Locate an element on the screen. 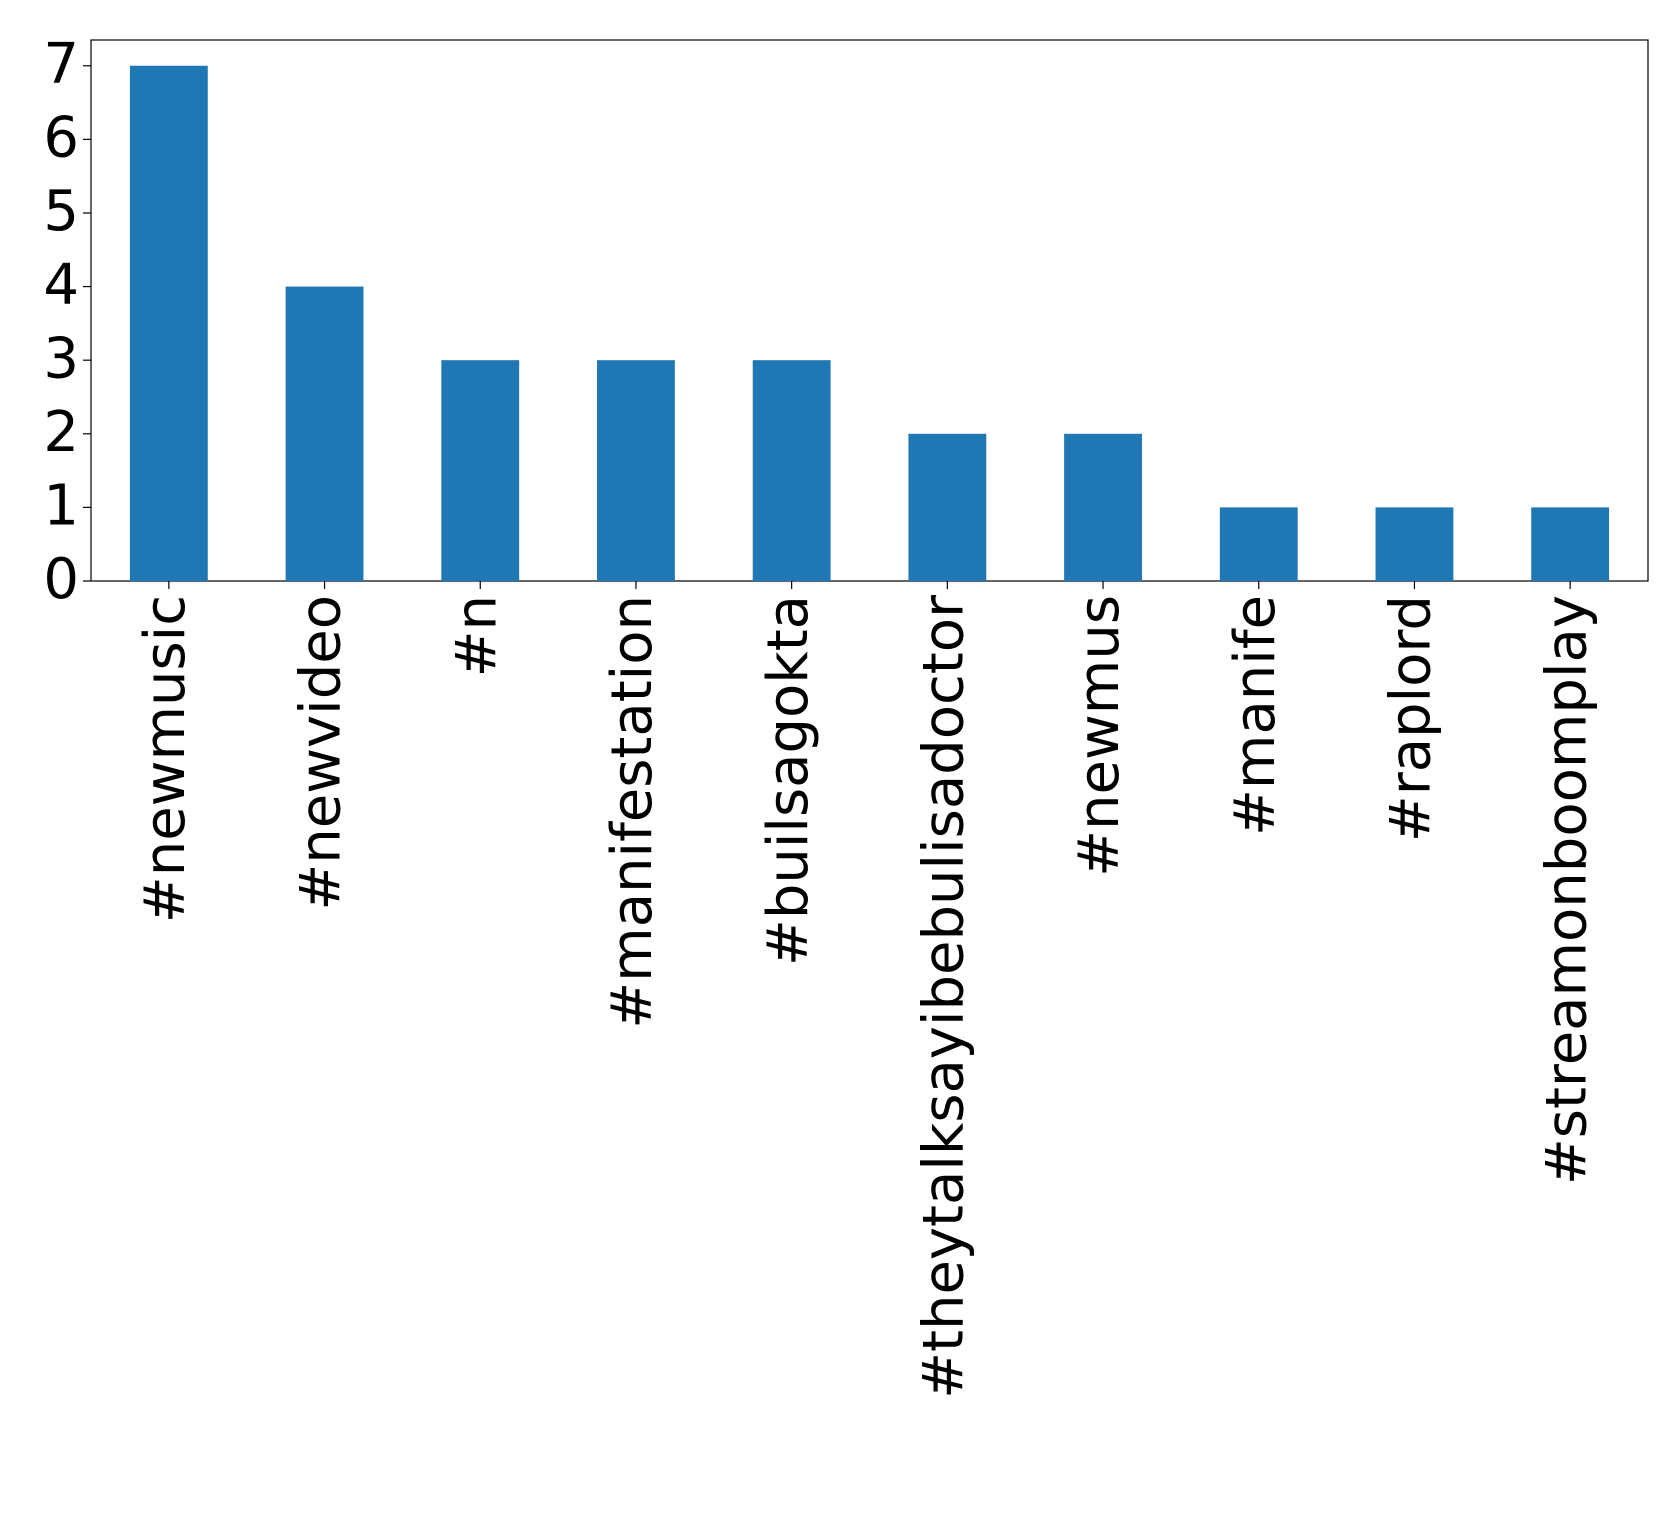 This screenshot has height=1525, width=1679. x-tick-label: #manife is located at coordinates (1255, 715).